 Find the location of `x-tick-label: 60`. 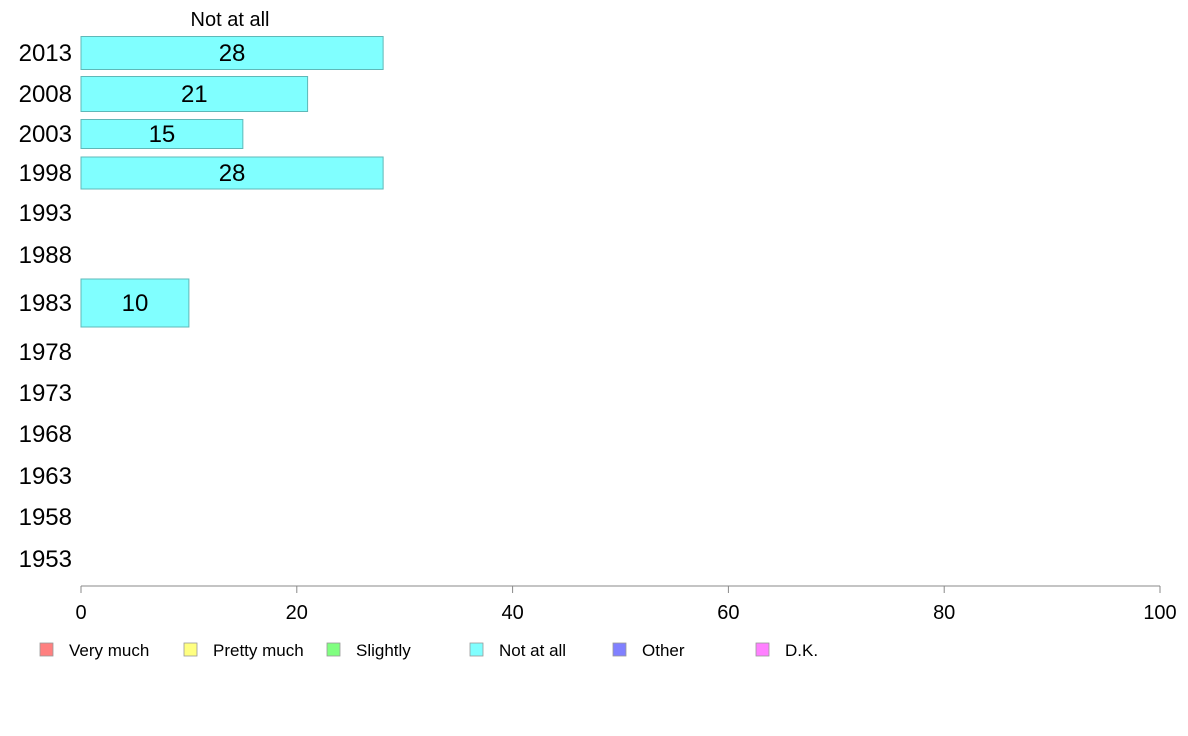

x-tick-label: 60 is located at coordinates (728, 613).